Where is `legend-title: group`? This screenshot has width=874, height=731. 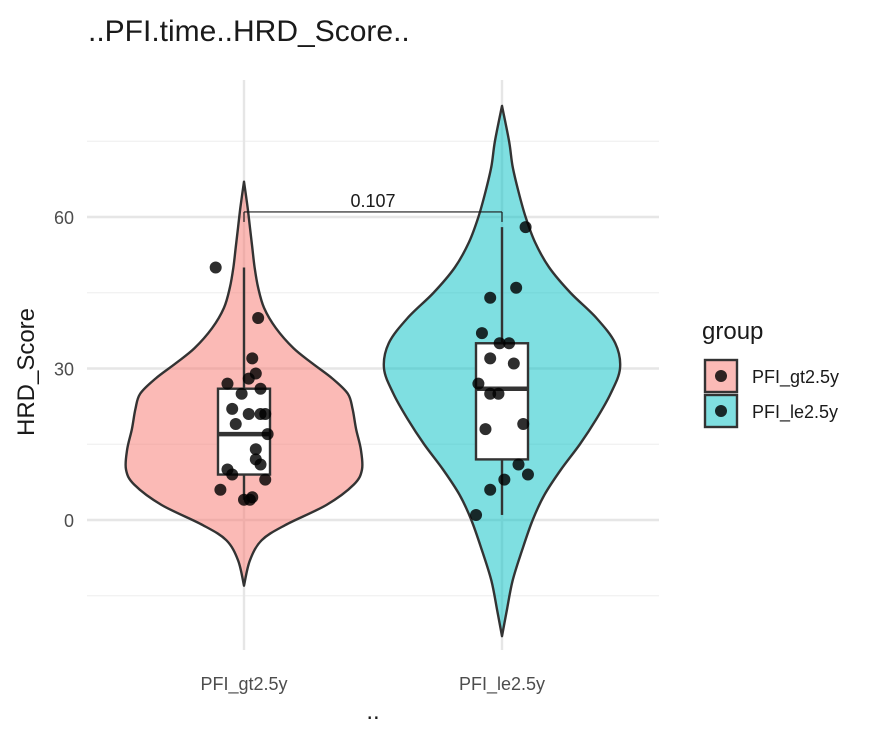 legend-title: group is located at coordinates (732, 331).